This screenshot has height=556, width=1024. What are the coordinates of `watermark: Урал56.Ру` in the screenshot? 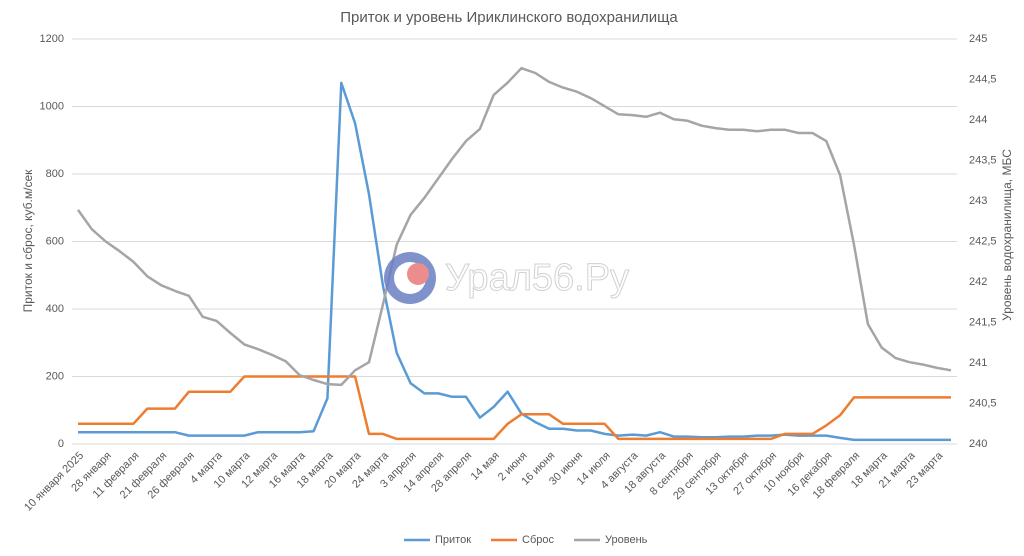 It's located at (507, 278).